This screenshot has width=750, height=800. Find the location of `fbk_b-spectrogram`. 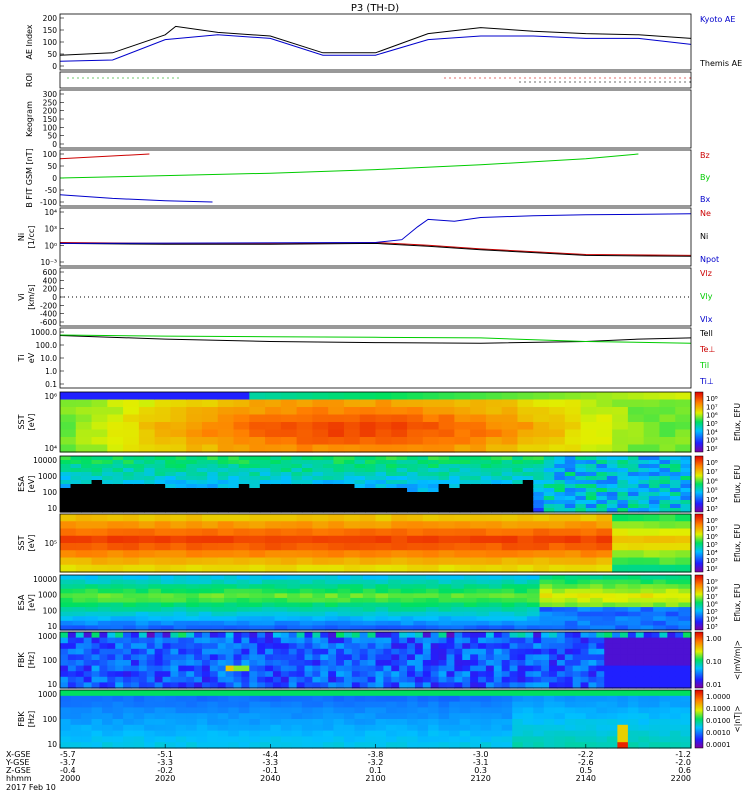

fbk_b-spectrogram is located at coordinates (376, 719).